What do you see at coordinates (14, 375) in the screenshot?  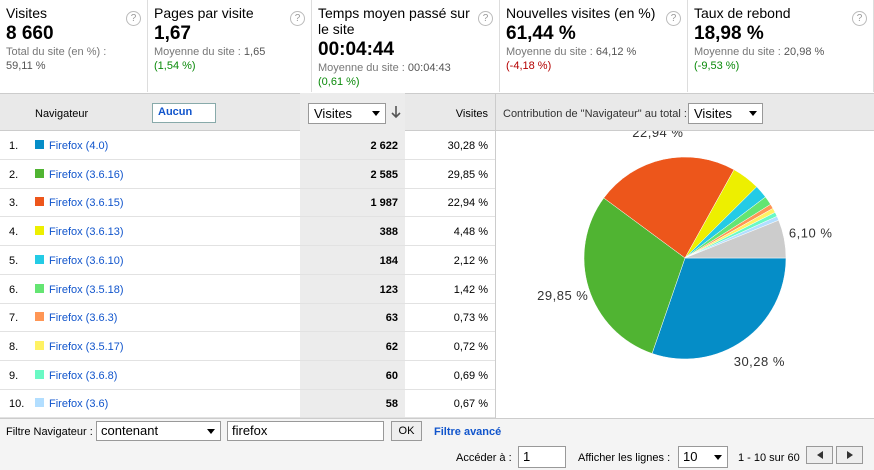 I see `row-index: 9.` at bounding box center [14, 375].